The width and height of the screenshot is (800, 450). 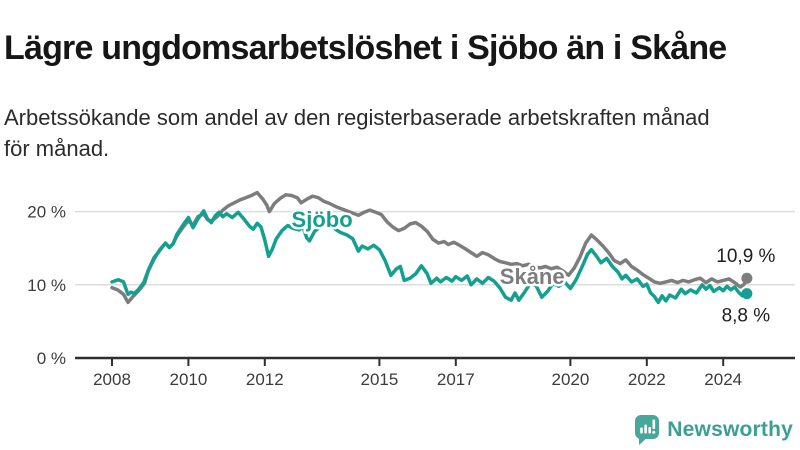 What do you see at coordinates (723, 379) in the screenshot?
I see `x-tick-label: 2024` at bounding box center [723, 379].